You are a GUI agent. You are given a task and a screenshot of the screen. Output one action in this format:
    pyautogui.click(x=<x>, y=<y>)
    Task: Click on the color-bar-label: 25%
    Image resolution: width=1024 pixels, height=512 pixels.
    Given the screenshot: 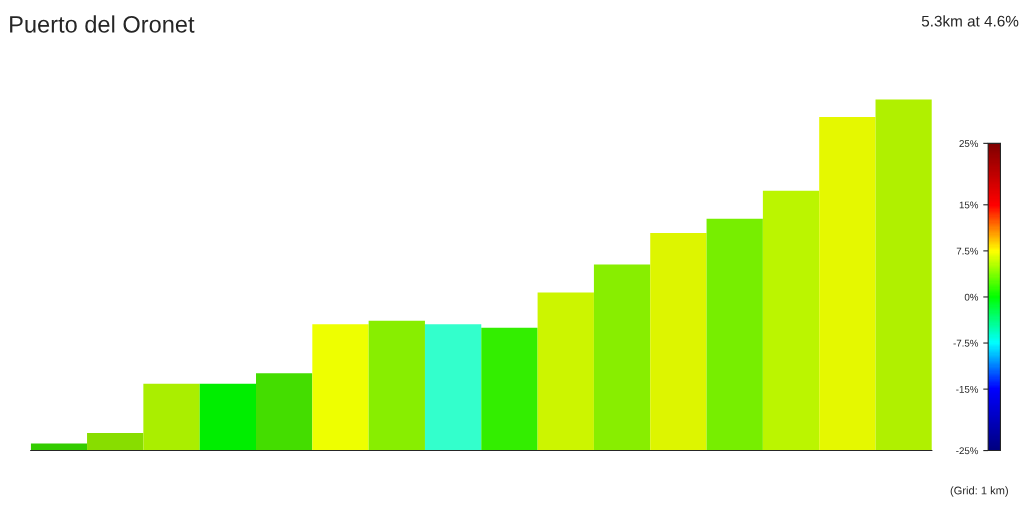 What is the action you would take?
    pyautogui.click(x=969, y=143)
    